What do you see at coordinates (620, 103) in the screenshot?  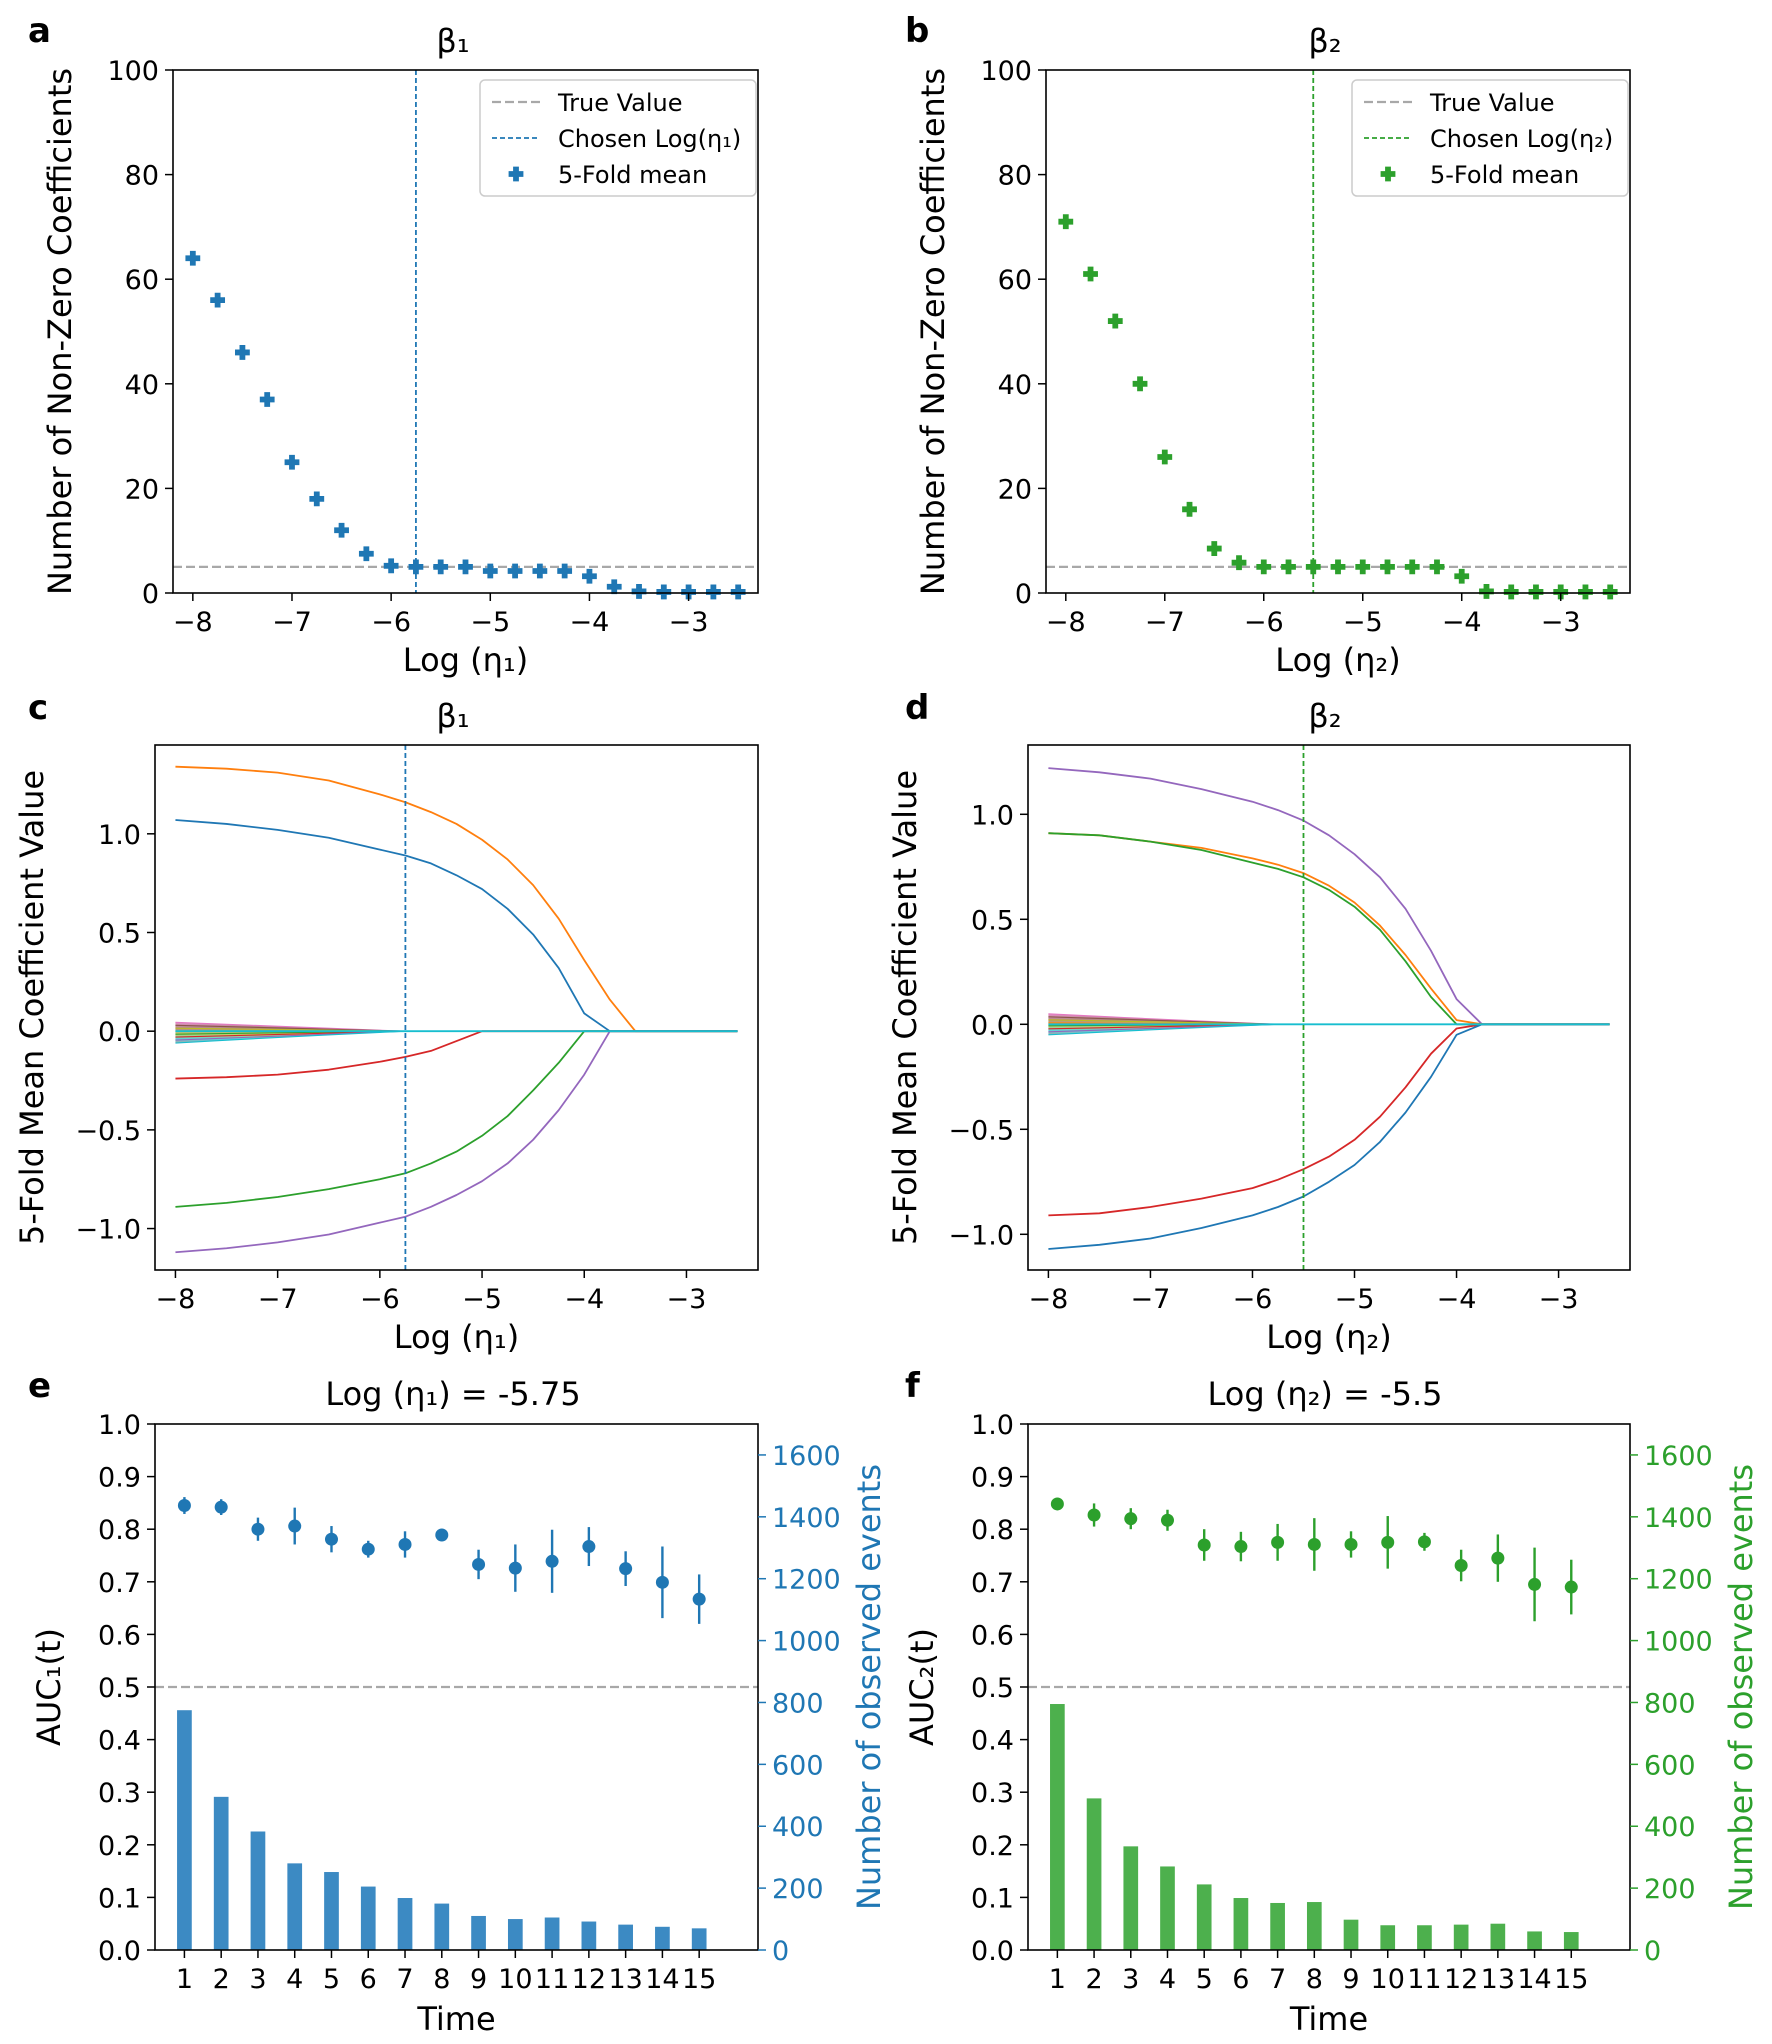 I see `legend-label: True Value` at bounding box center [620, 103].